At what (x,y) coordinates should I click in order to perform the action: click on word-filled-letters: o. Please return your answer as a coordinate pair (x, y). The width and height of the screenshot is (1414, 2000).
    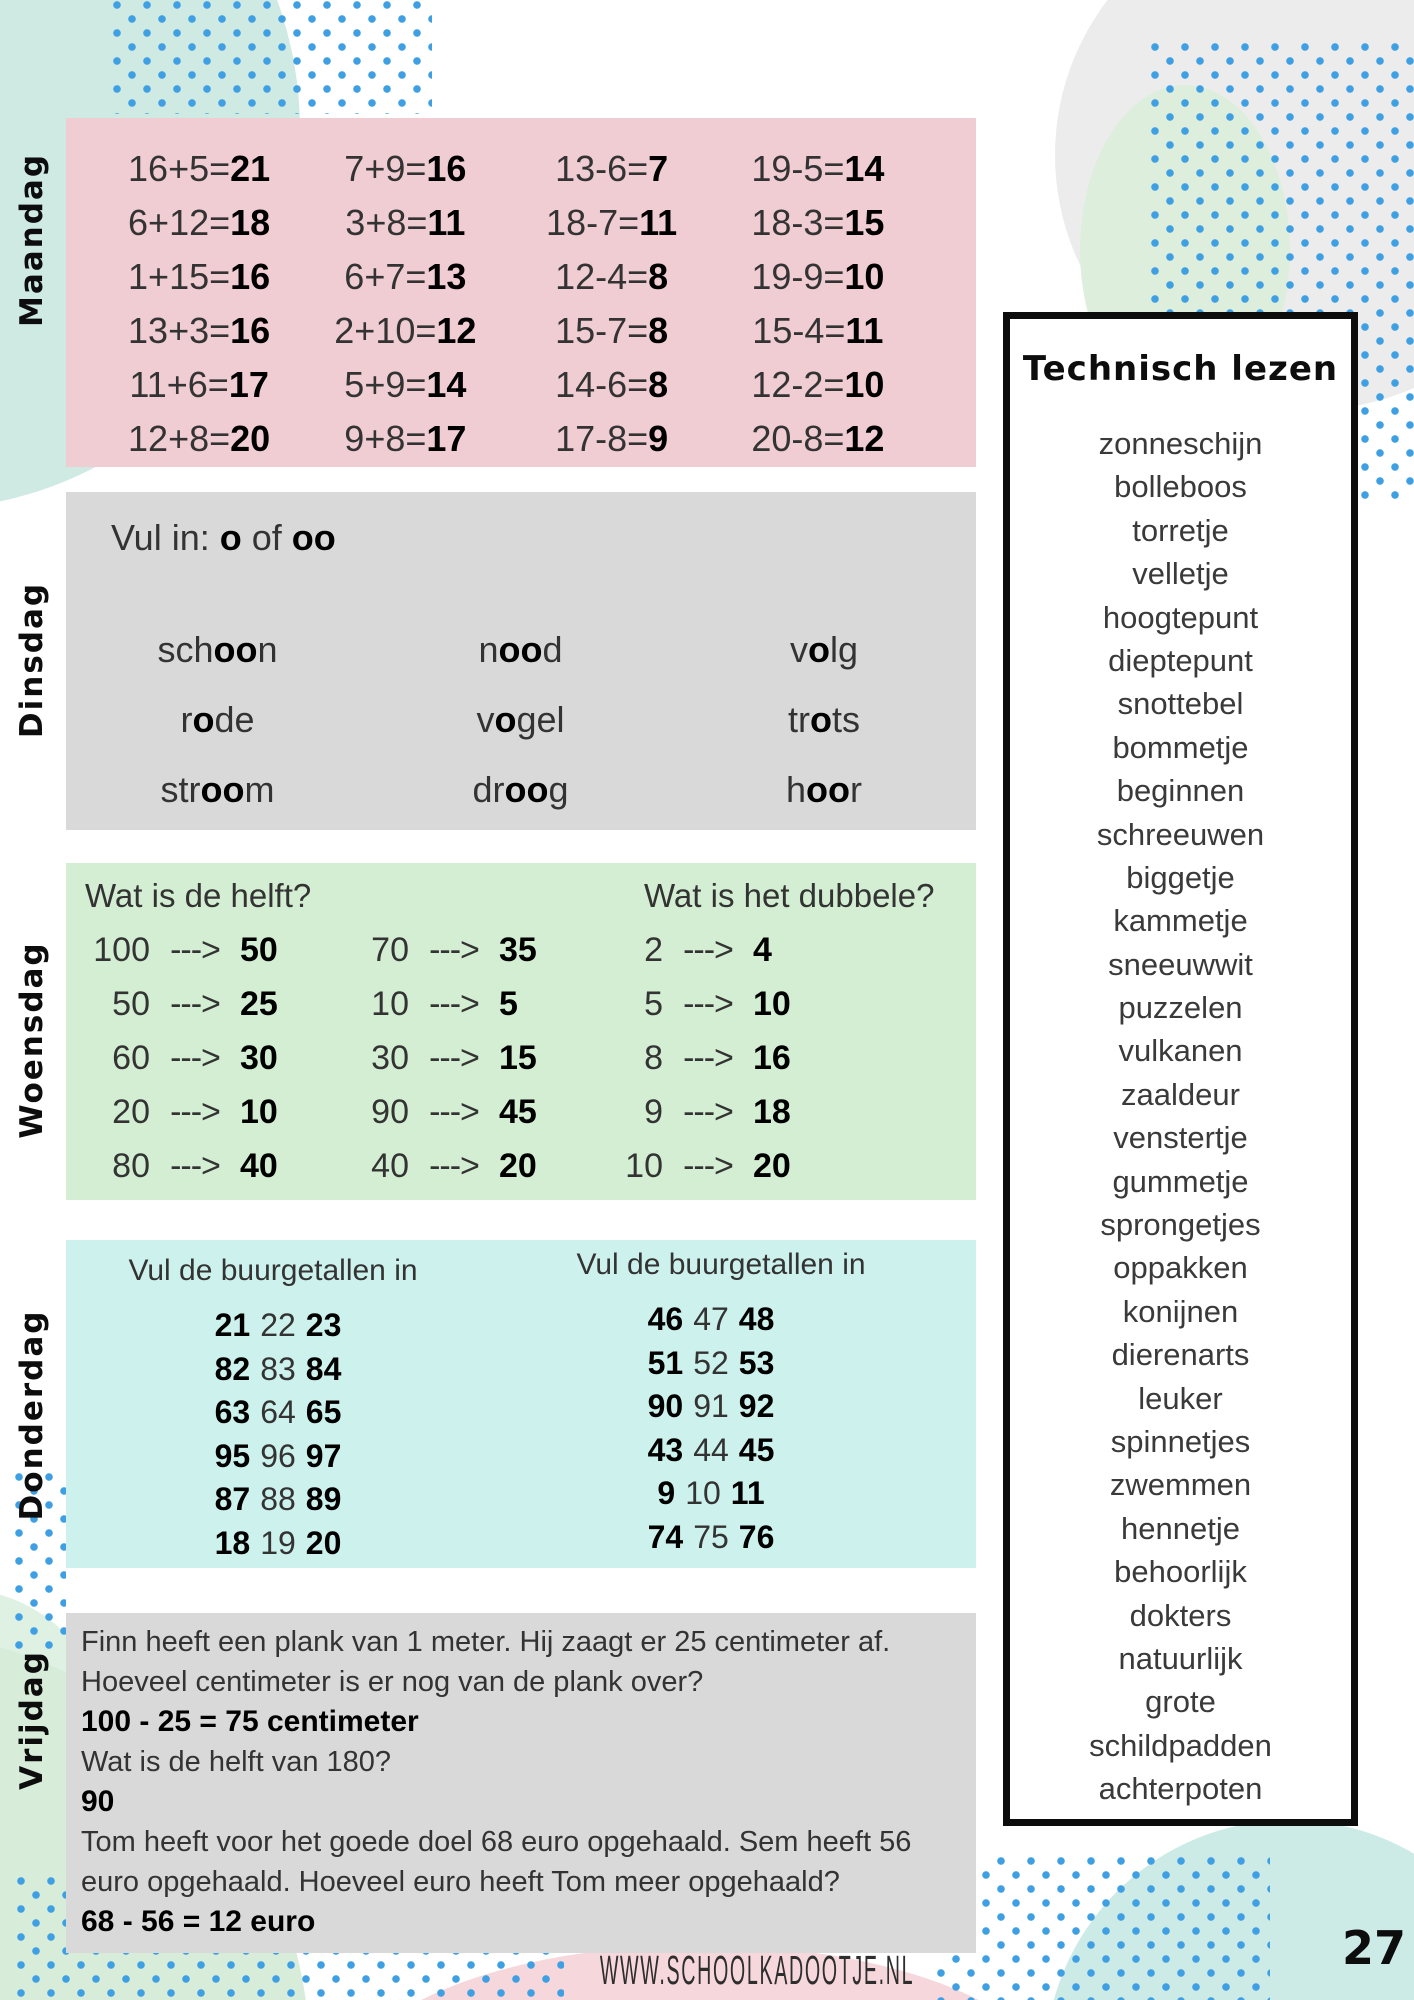
    Looking at the image, I should click on (505, 719).